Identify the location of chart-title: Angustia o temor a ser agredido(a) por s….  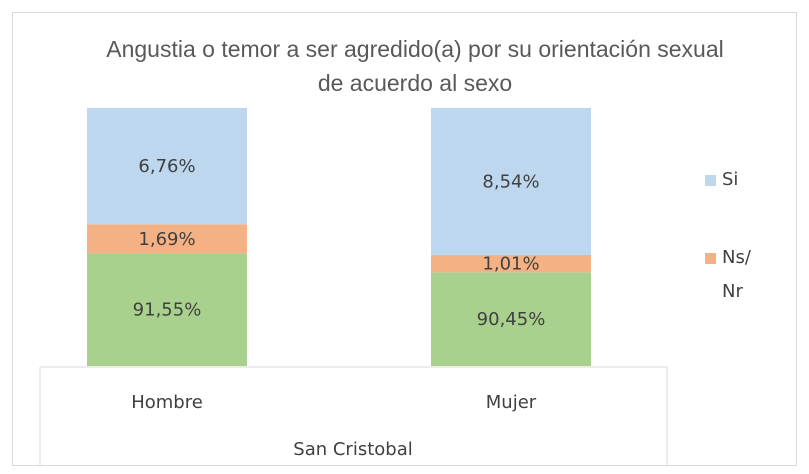
(415, 66).